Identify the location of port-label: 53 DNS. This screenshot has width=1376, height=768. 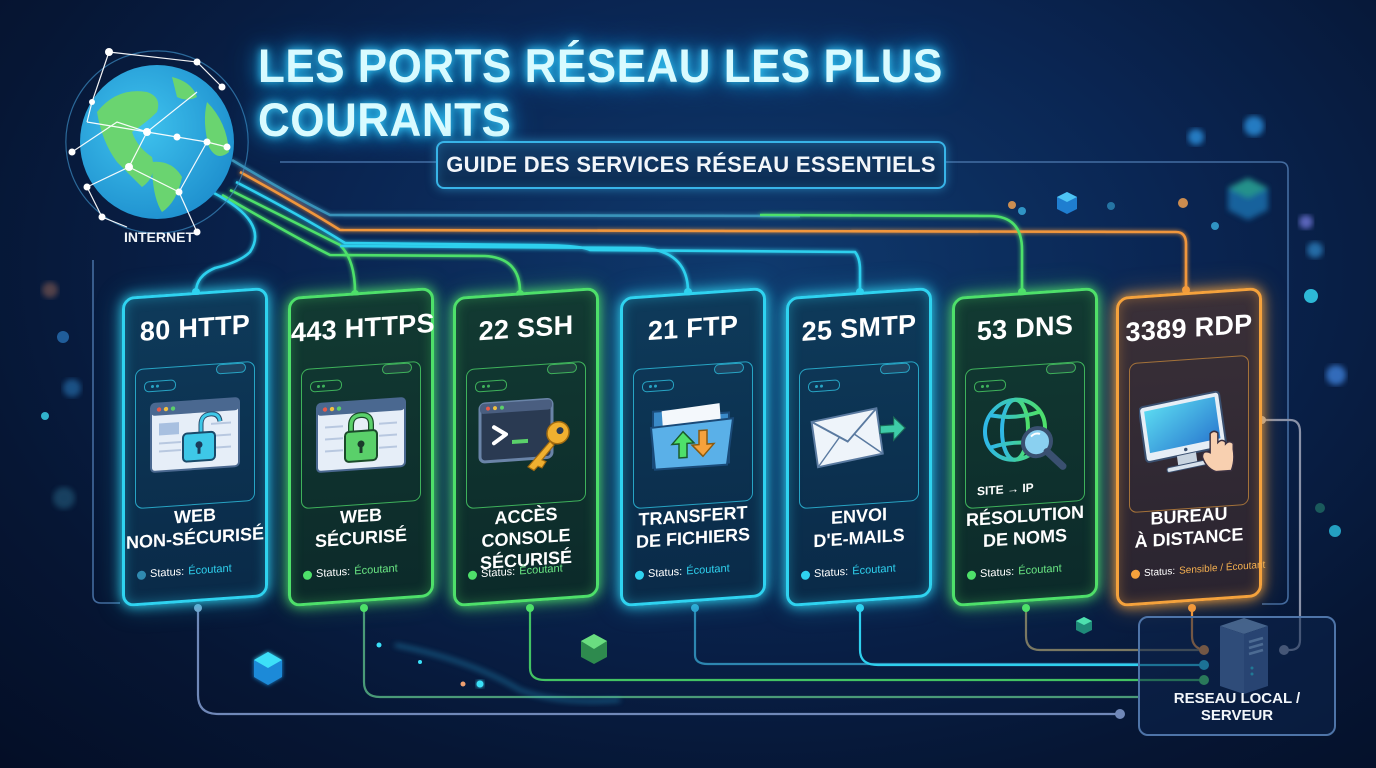
(1025, 328).